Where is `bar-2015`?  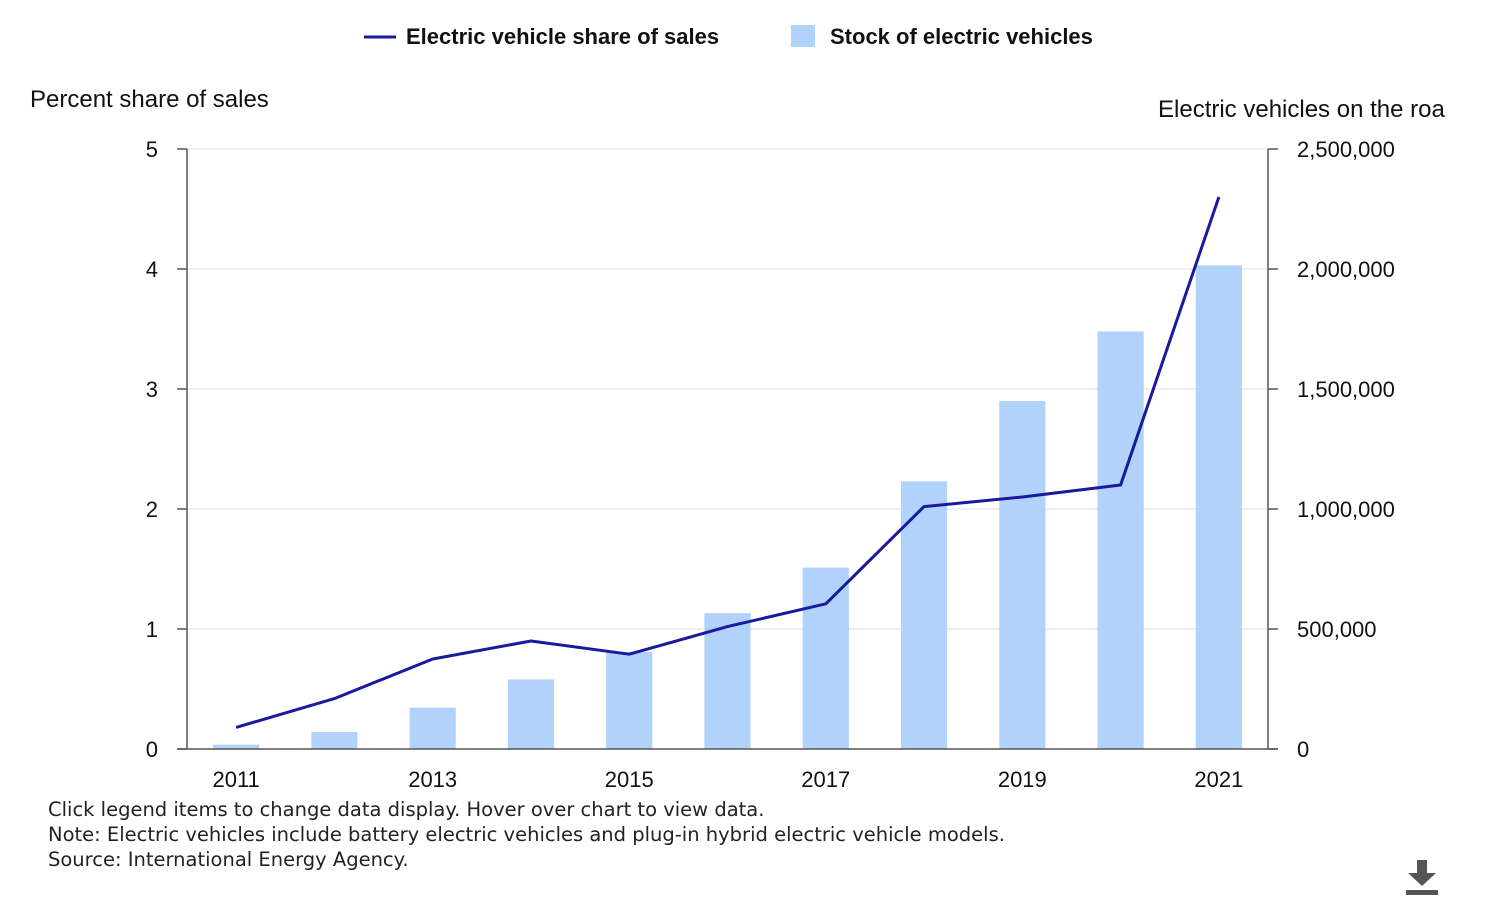
bar-2015 is located at coordinates (629, 700).